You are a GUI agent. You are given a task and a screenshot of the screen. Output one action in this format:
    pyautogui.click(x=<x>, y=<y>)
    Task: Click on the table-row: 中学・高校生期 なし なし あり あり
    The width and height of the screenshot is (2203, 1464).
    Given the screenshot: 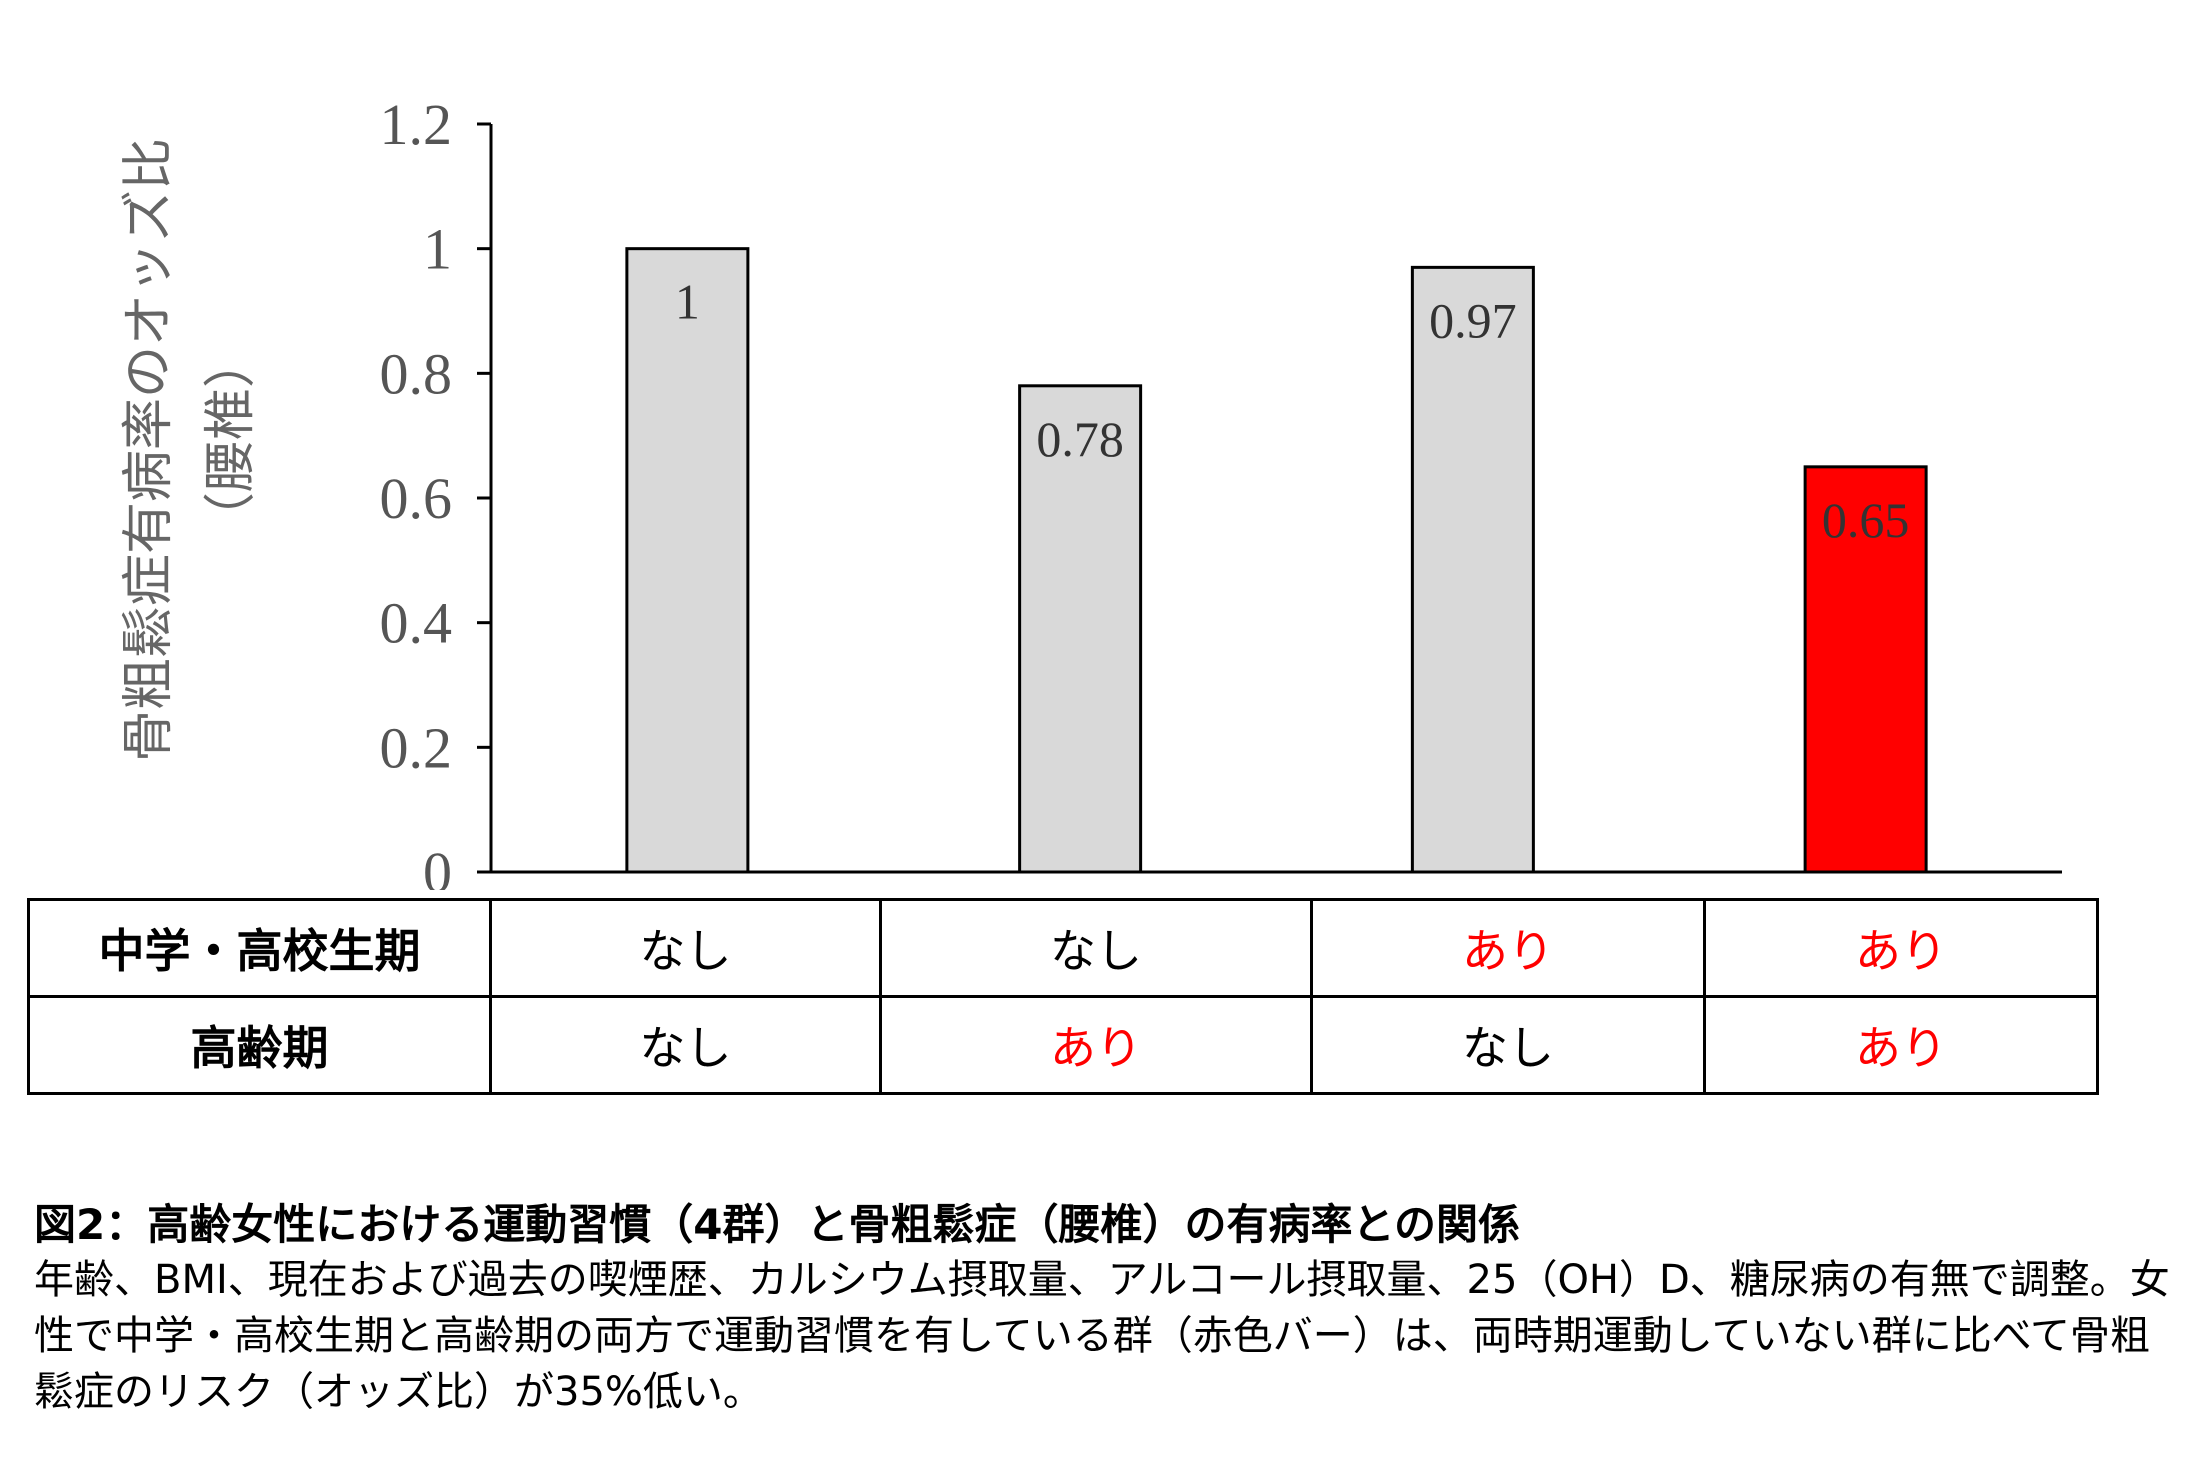 What is the action you would take?
    pyautogui.click(x=1063, y=948)
    